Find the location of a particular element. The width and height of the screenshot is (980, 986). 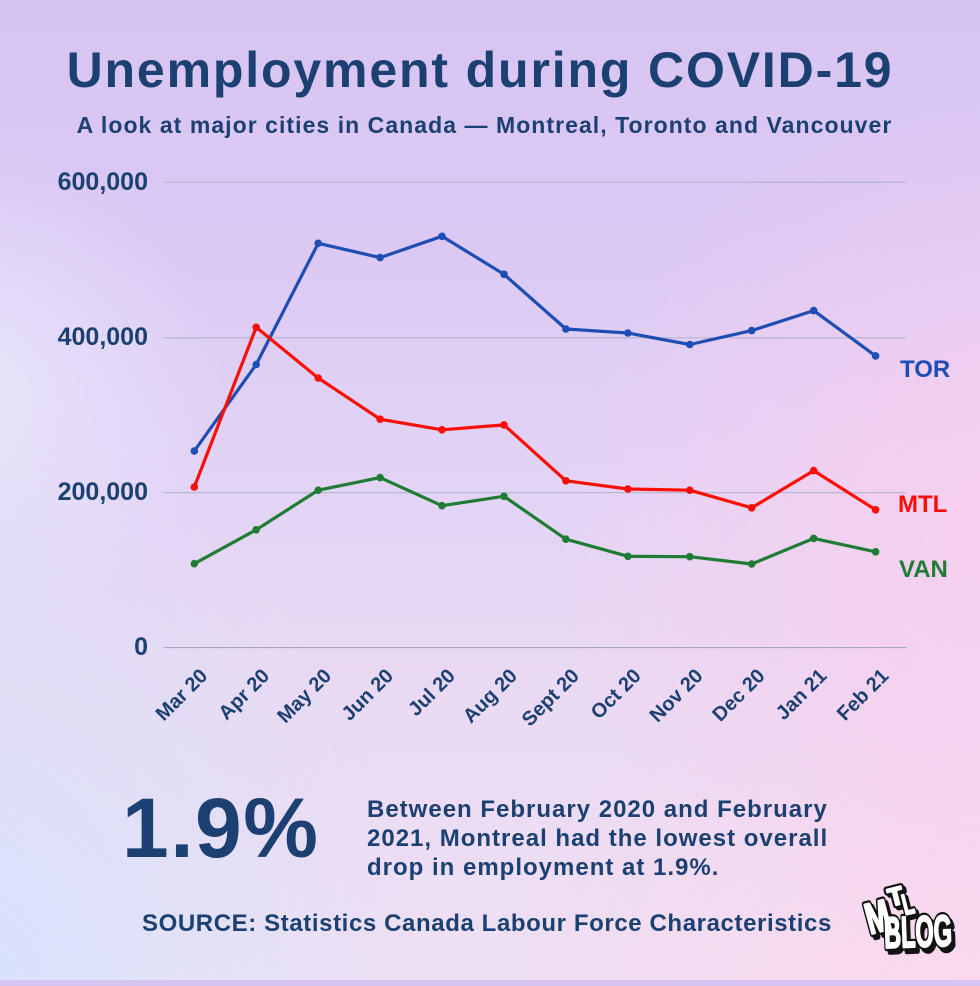

svg-text: Sept 20 is located at coordinates (551, 698).